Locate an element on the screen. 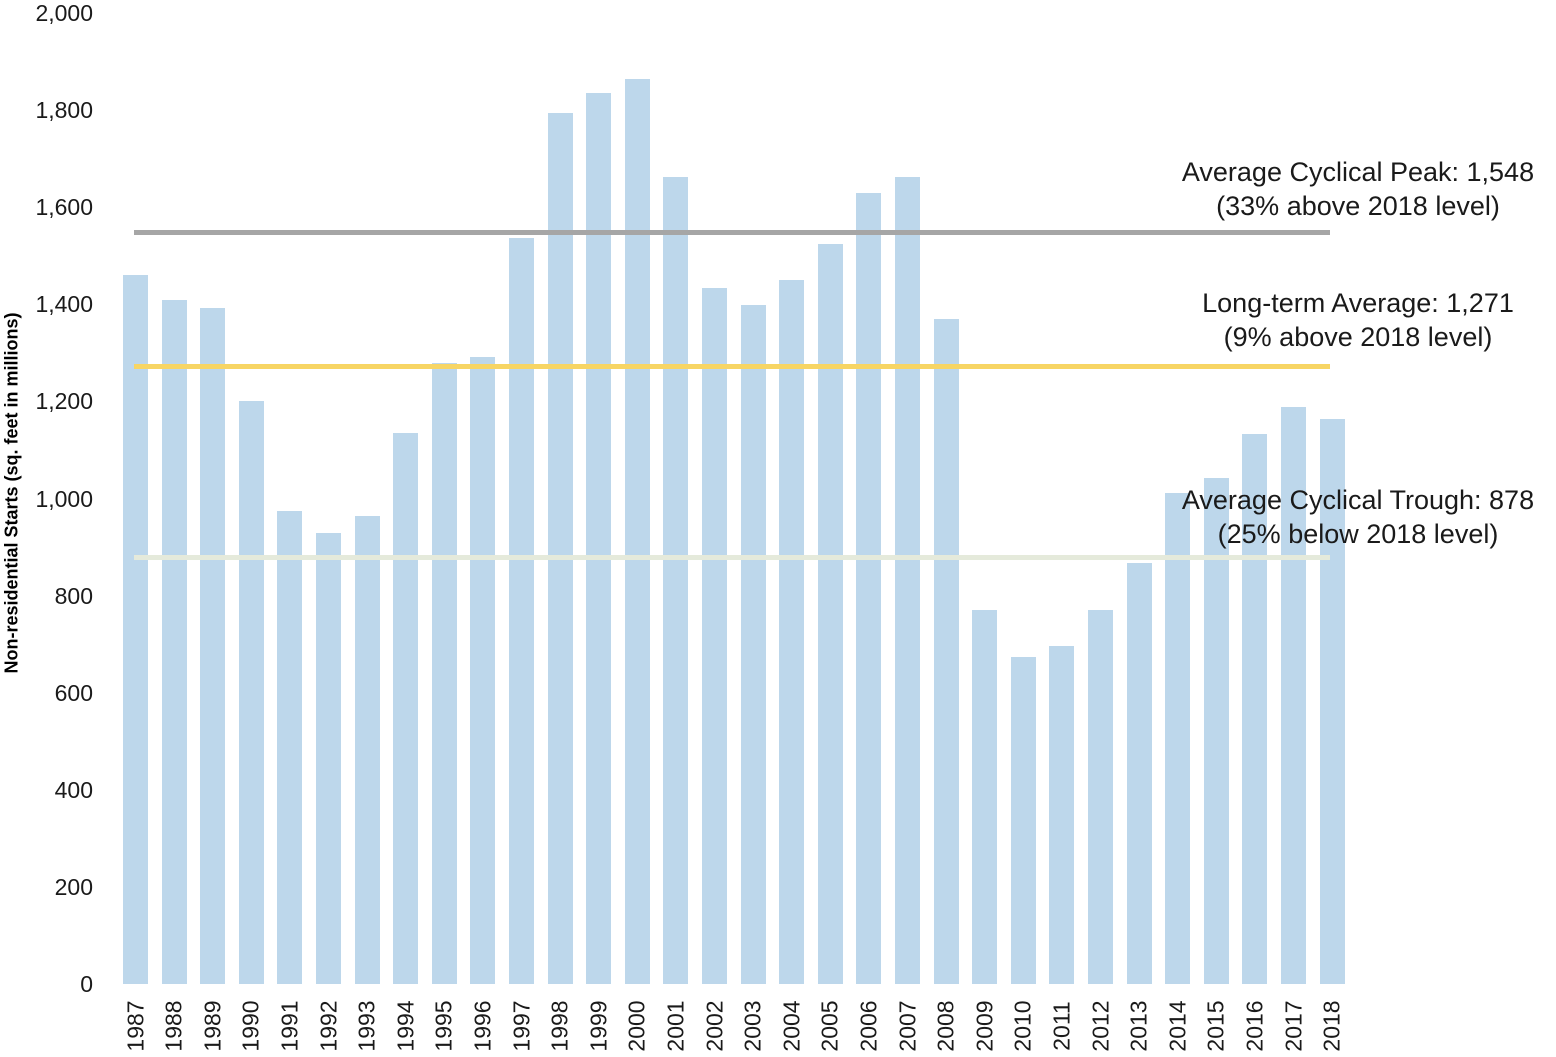 Image resolution: width=1556 pixels, height=1057 pixels. average-cyclical-trough-line is located at coordinates (732, 558).